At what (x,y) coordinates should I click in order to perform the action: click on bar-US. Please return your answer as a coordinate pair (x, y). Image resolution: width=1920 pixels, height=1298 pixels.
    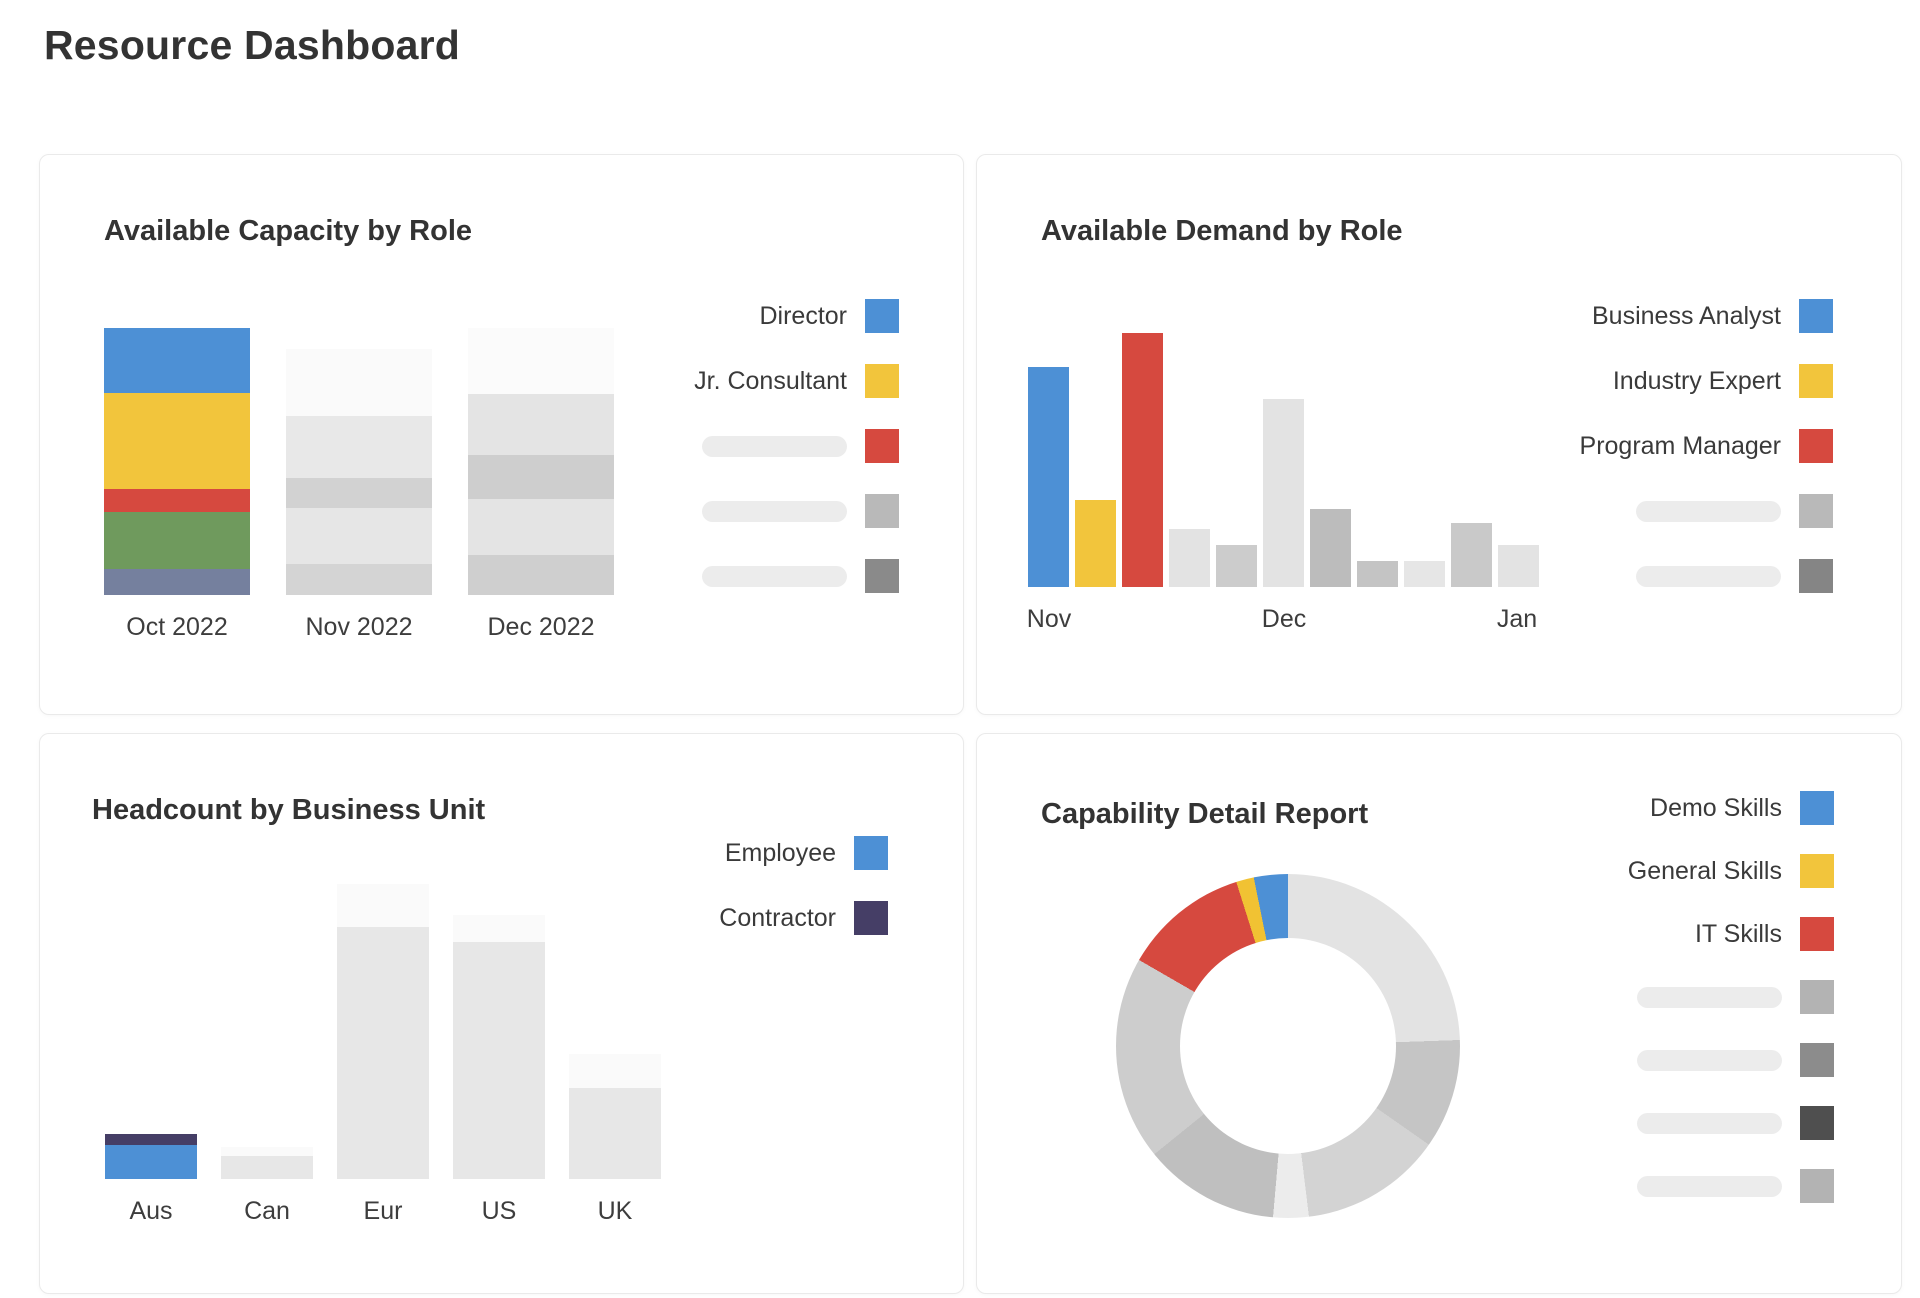
    Looking at the image, I should click on (499, 1047).